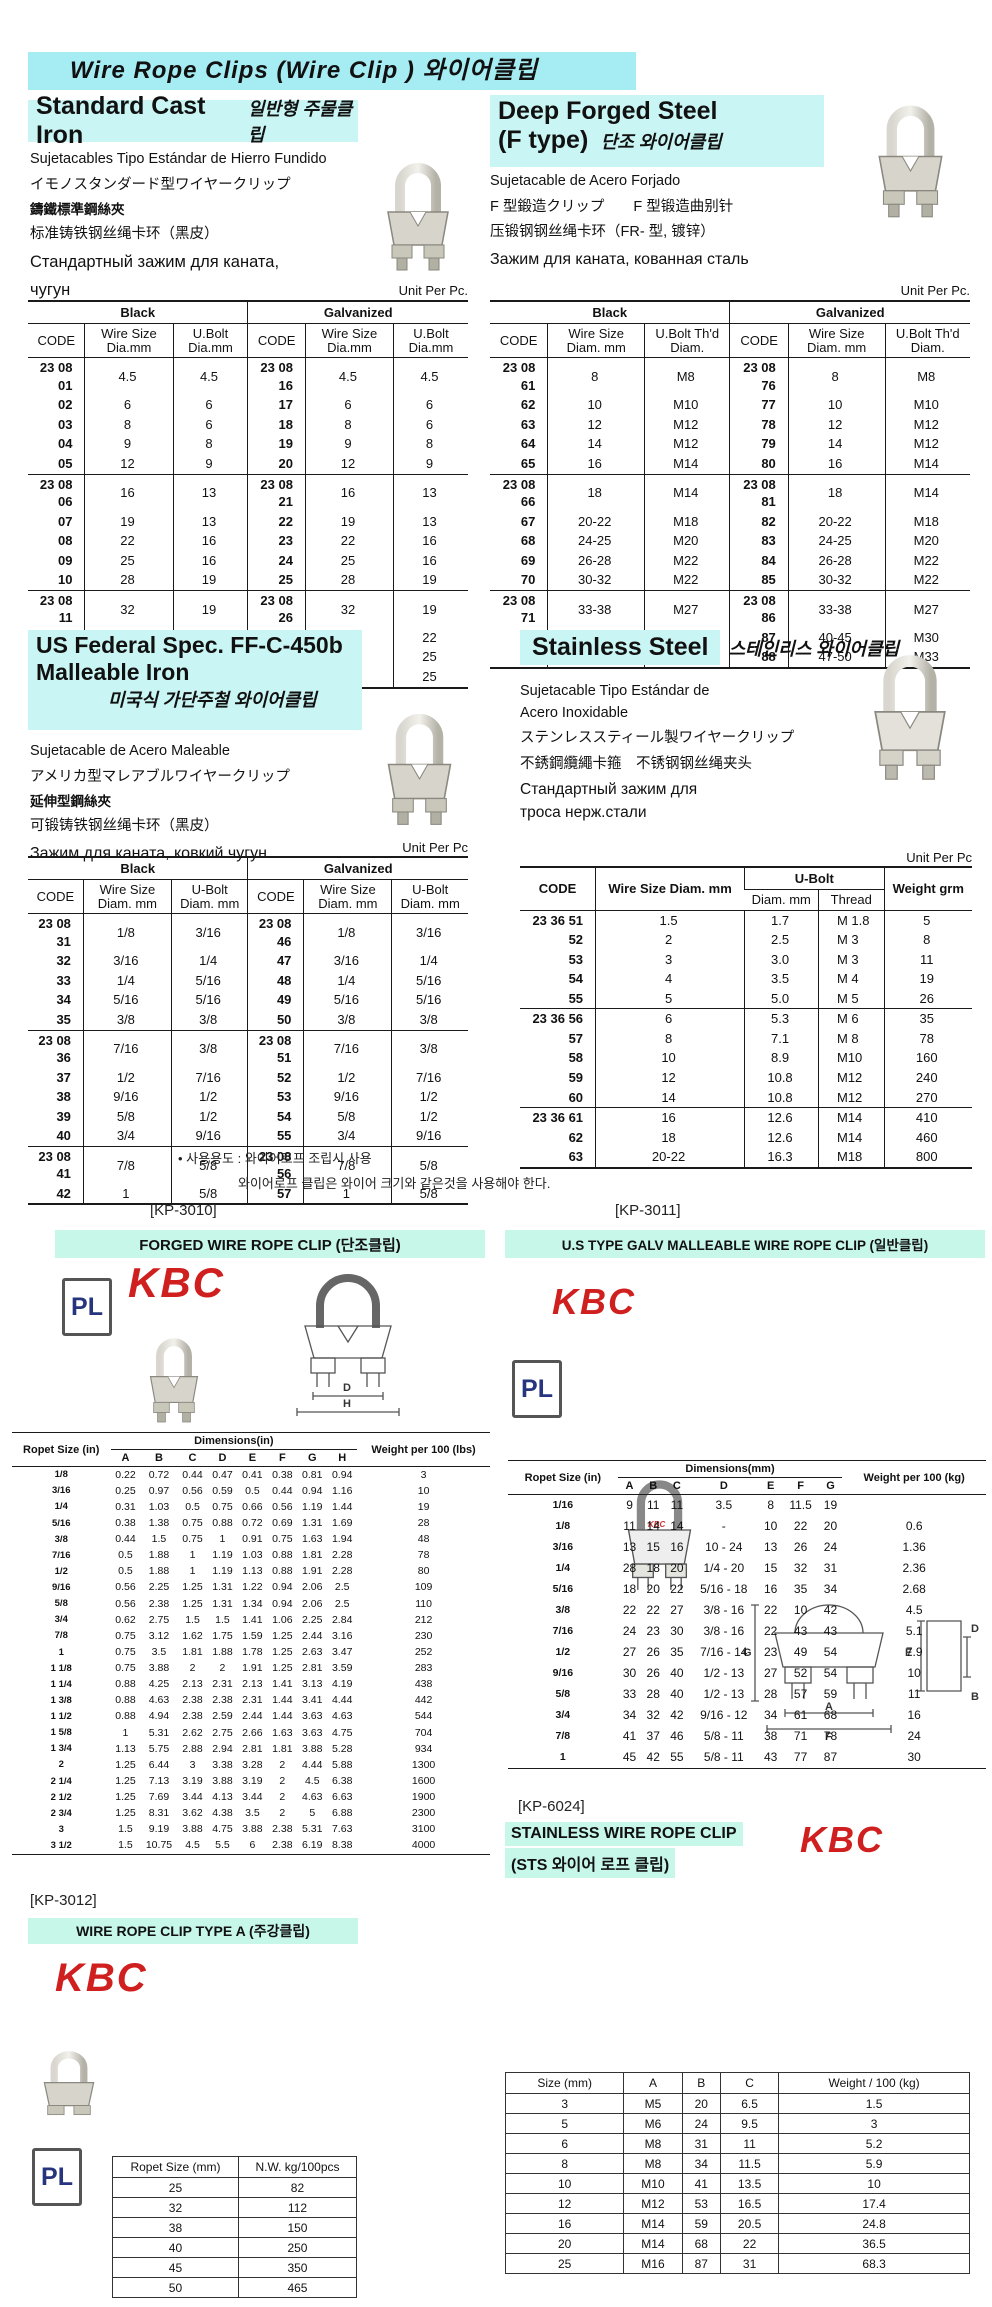 The height and width of the screenshot is (2307, 992). I want to click on table-row: 5/8 0.56 2.38 1.25 1.31 1.34 0.94 2.06 2.5 110, so click(251, 1604).